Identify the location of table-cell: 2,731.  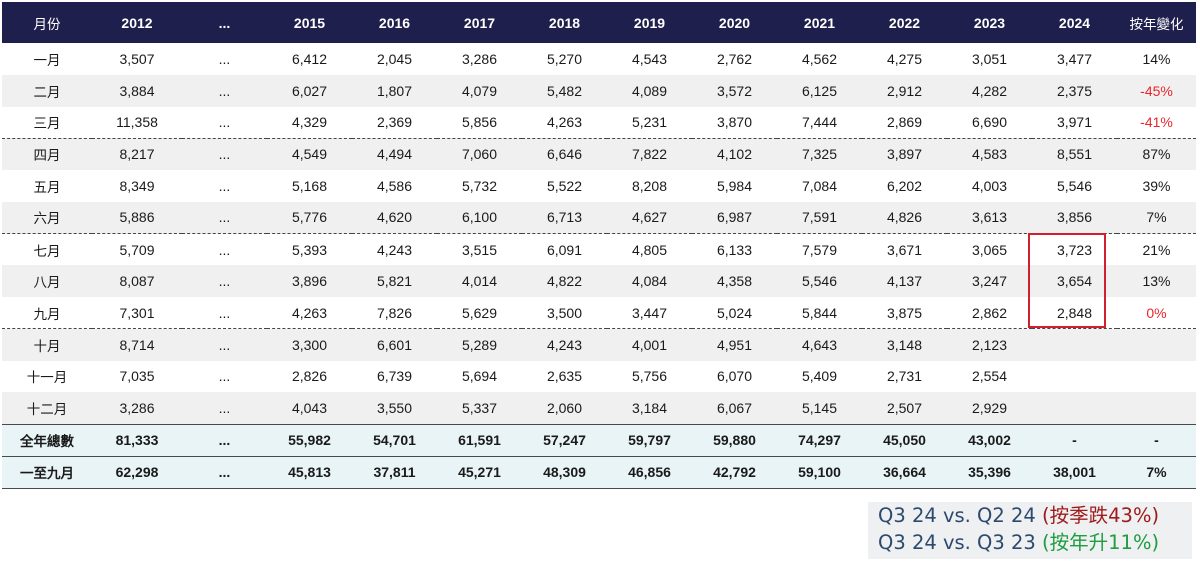
(904, 376).